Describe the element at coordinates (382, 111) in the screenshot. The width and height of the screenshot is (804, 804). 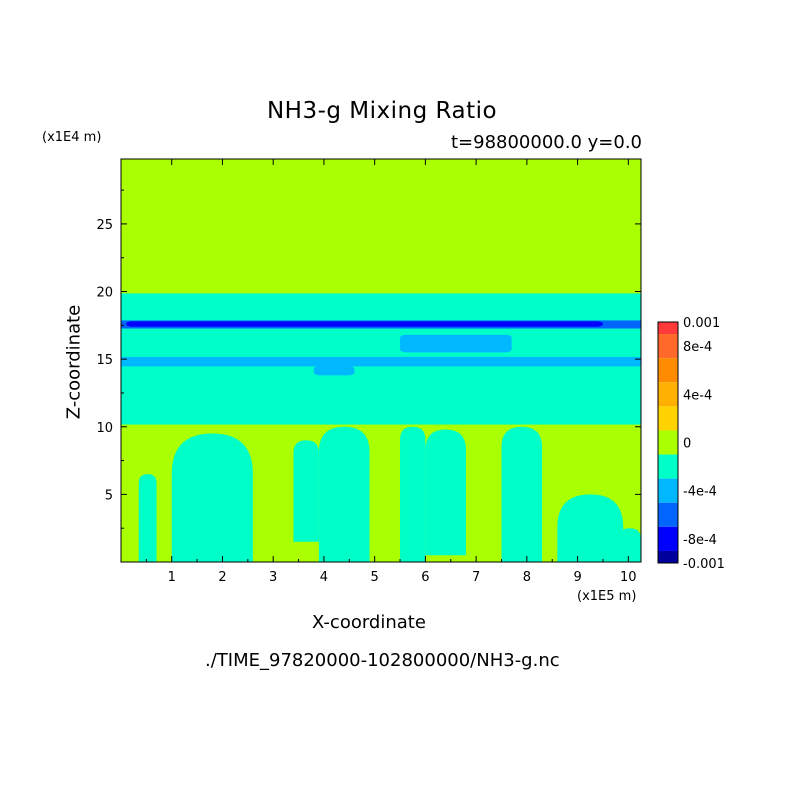
I see `chart-title: NH3-g Mixing Ratio` at that location.